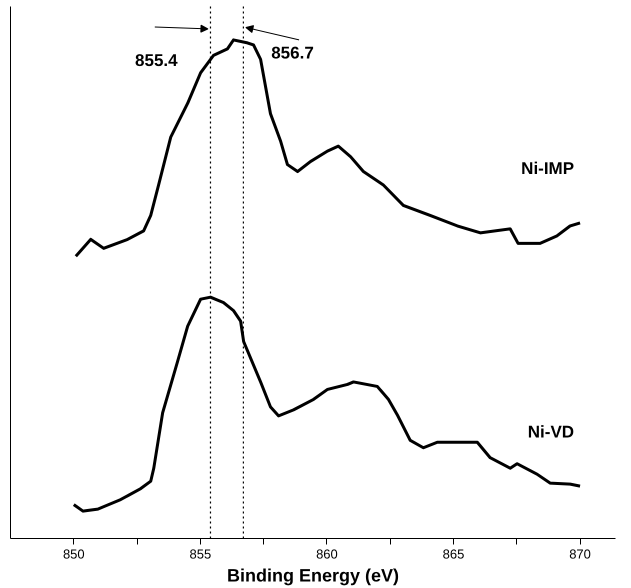 Image resolution: width=631 pixels, height=588 pixels. Describe the element at coordinates (453, 554) in the screenshot. I see `x-tick-label: 865` at that location.